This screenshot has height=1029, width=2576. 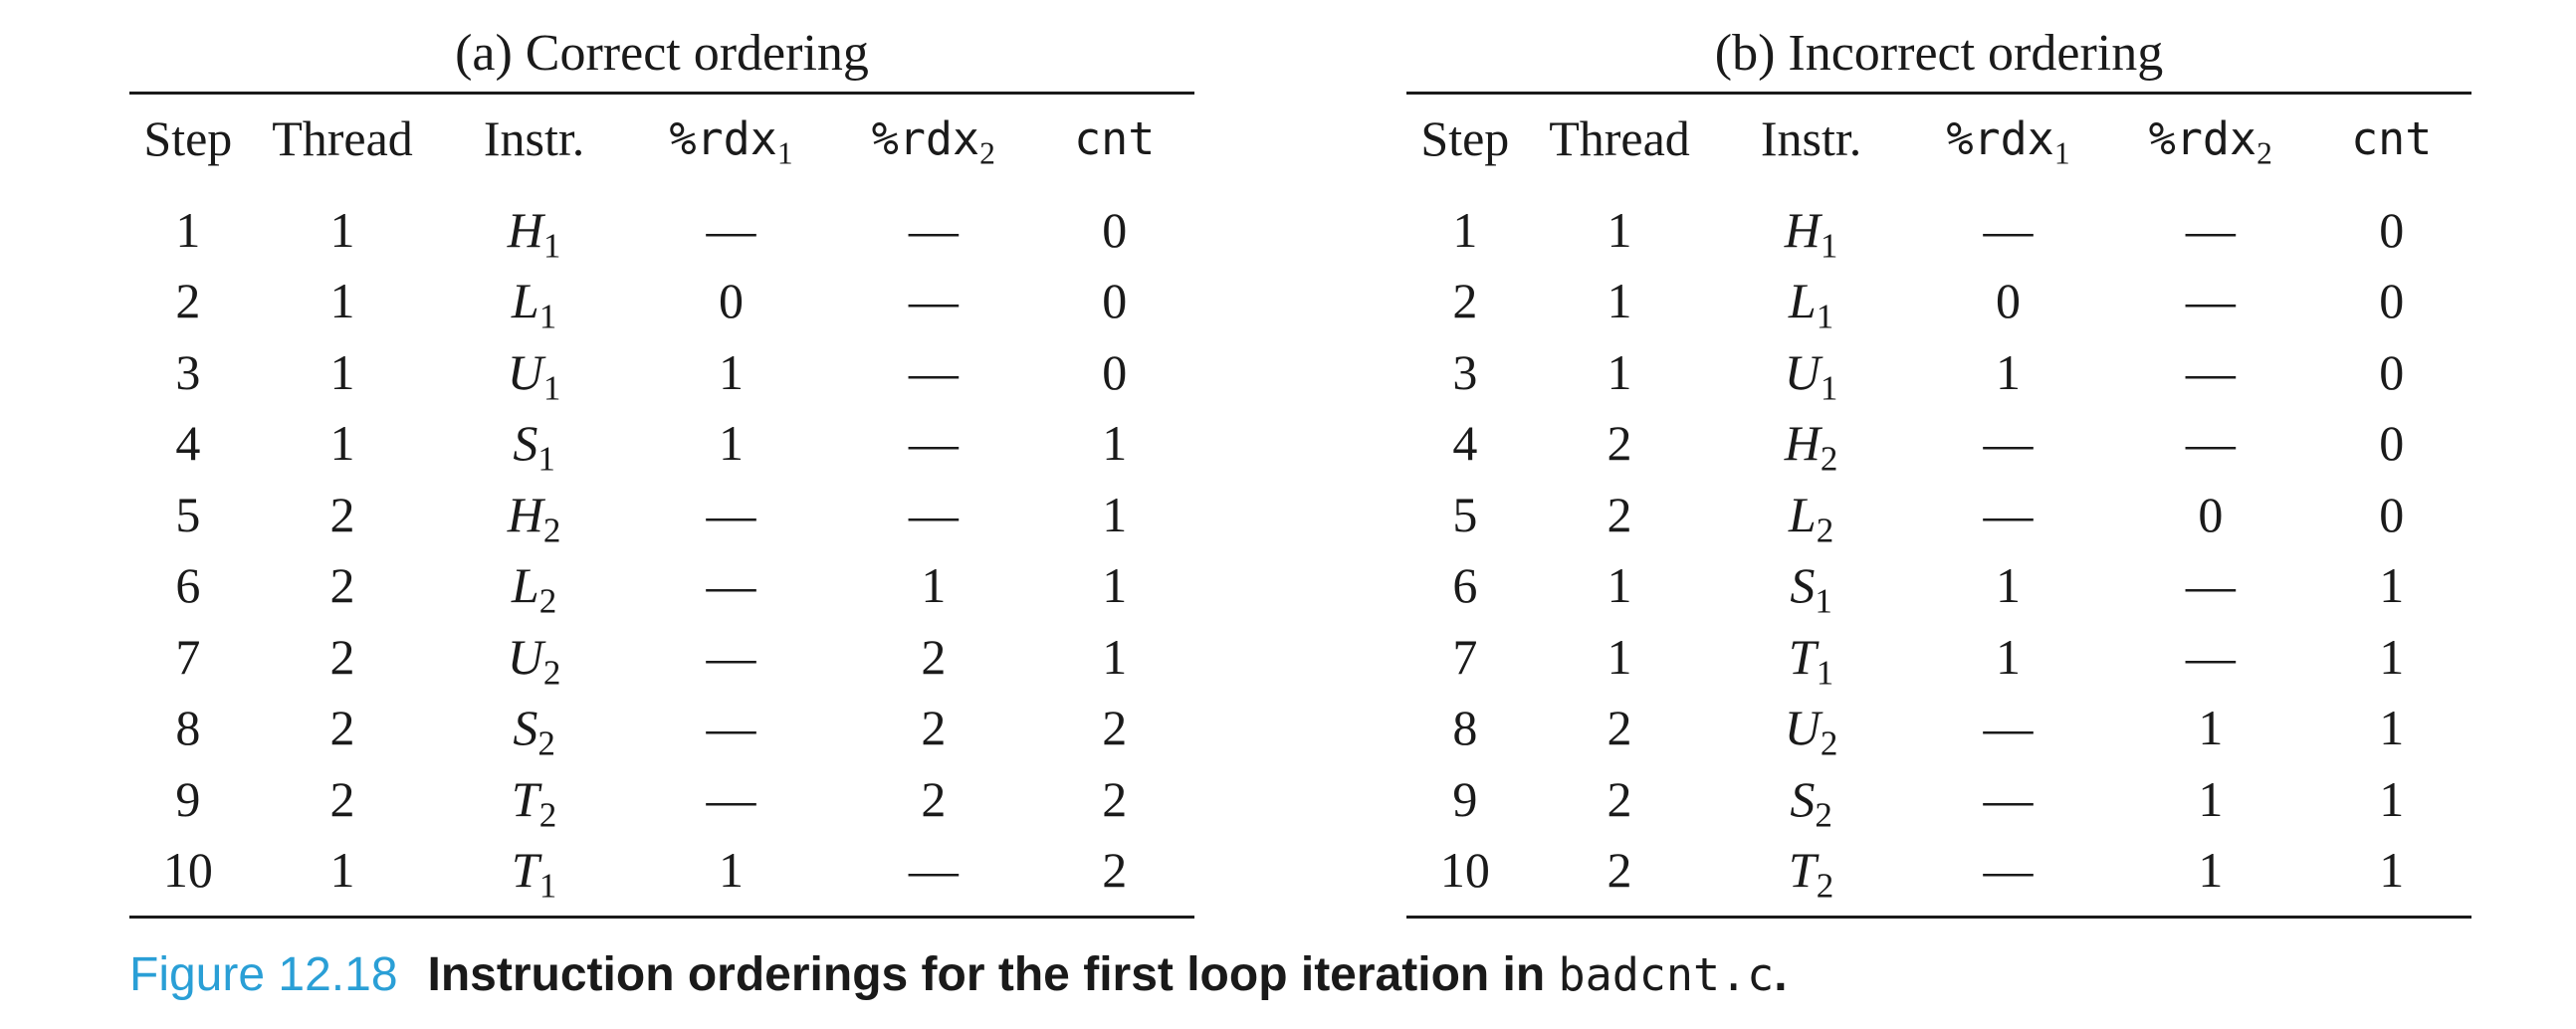 What do you see at coordinates (661, 586) in the screenshot?
I see `table-row: 6 2 L2—1 1` at bounding box center [661, 586].